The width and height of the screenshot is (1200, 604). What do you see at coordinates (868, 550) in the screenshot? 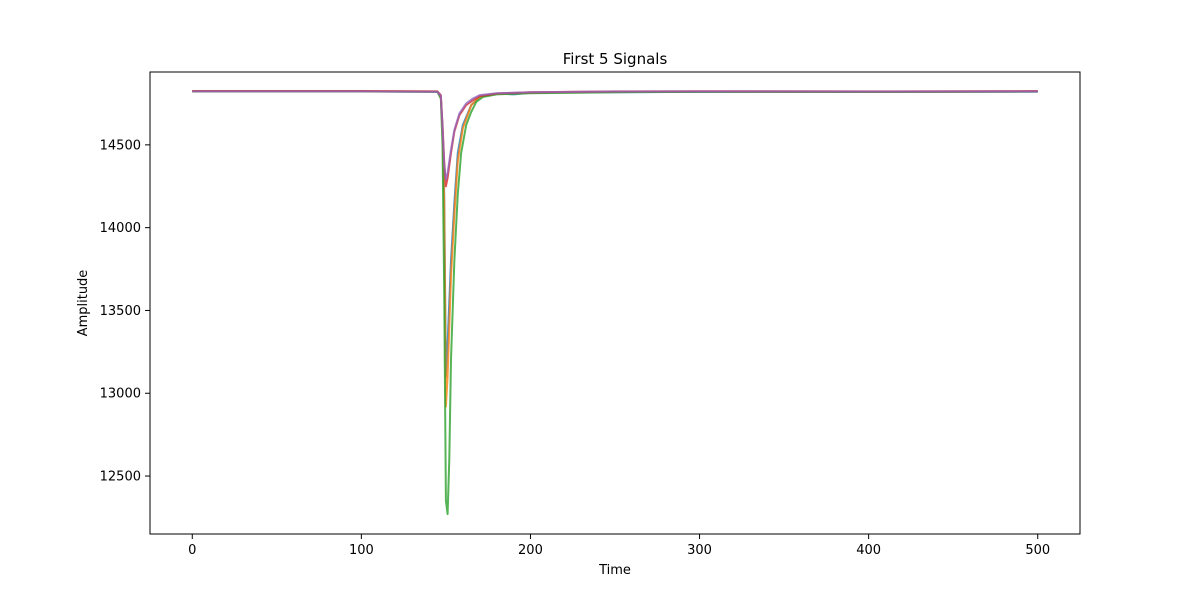
I see `x-tick-label: 400` at bounding box center [868, 550].